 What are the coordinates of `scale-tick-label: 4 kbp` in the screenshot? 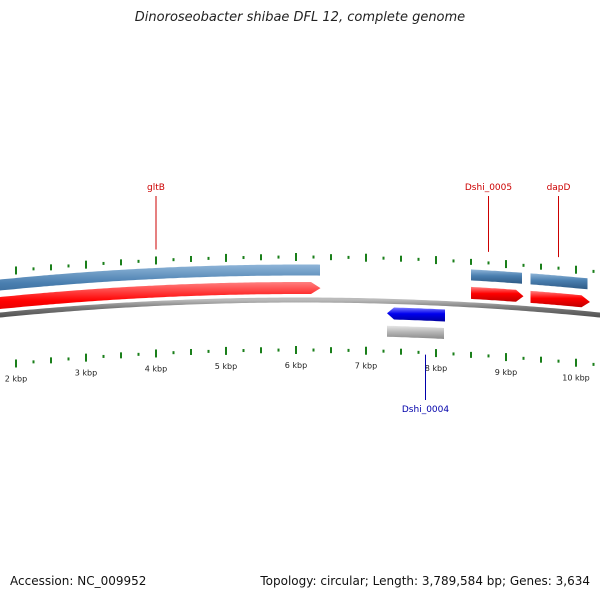 It's located at (156, 368).